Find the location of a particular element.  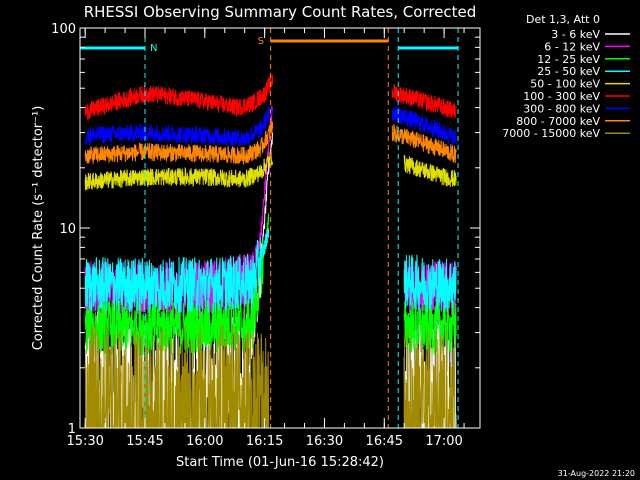

x-tick-label-1: 15:30 is located at coordinates (84, 441).